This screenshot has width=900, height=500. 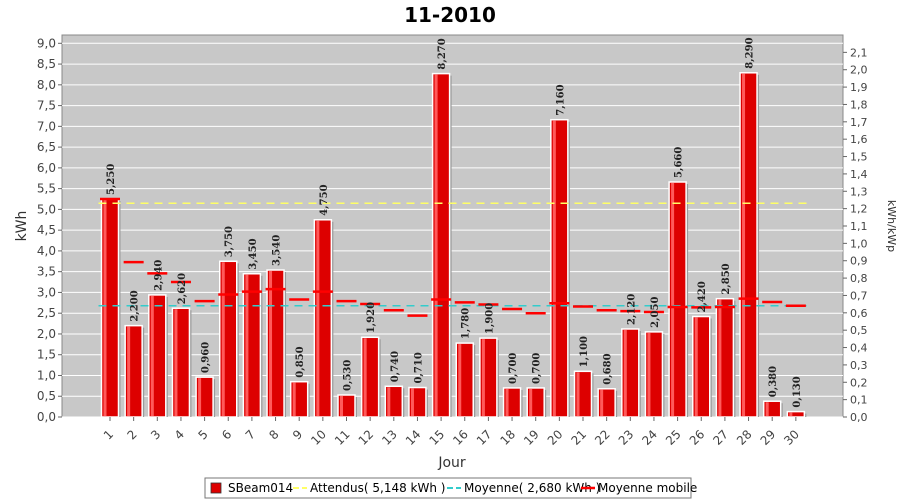 I want to click on bar-value-label: 2,940, so click(x=158, y=275).